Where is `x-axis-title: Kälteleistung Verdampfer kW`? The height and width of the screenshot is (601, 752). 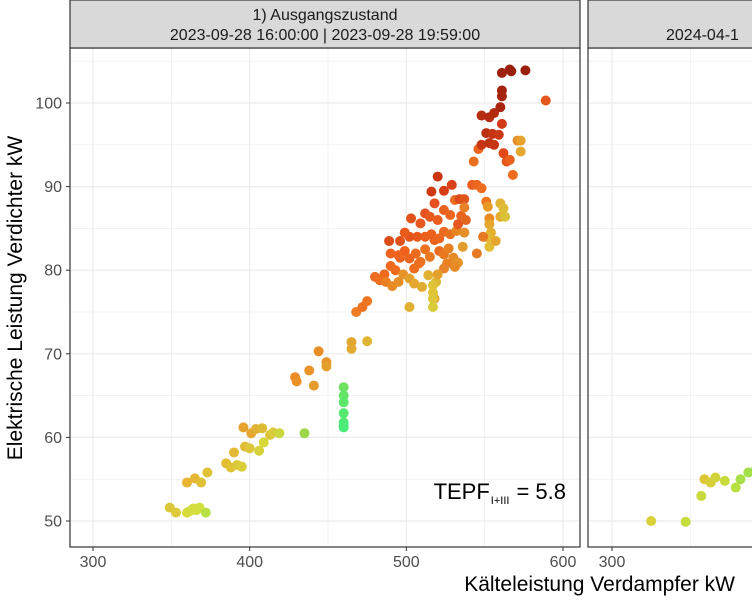
x-axis-title: Kälteleistung Verdampfer kW is located at coordinates (599, 584).